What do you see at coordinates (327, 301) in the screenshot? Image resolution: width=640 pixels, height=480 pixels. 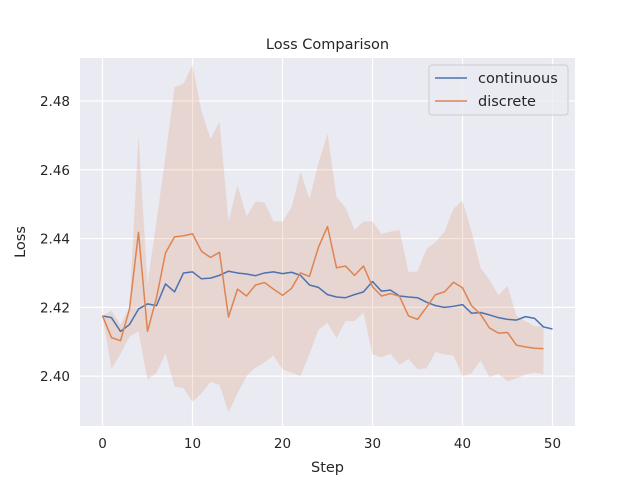 I see `continuous-line` at bounding box center [327, 301].